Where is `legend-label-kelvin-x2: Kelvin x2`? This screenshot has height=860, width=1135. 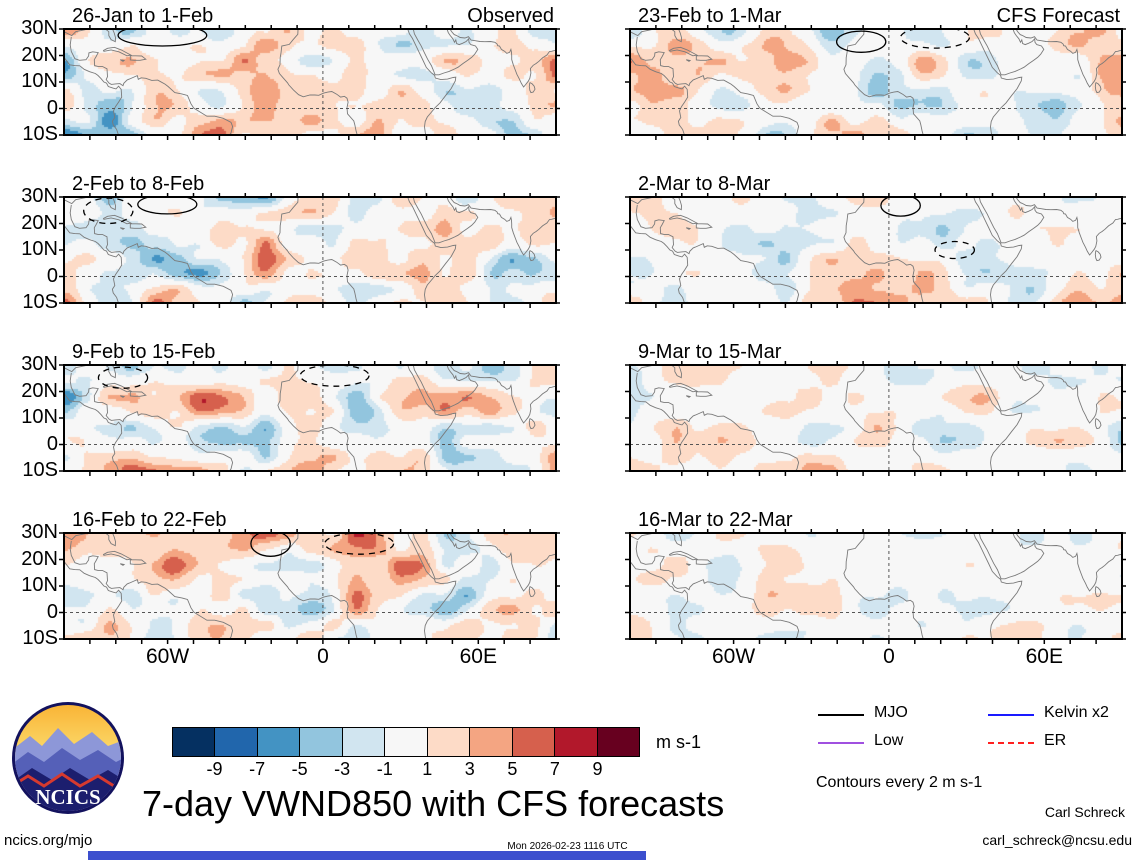
legend-label-kelvin-x2: Kelvin x2 is located at coordinates (1076, 712).